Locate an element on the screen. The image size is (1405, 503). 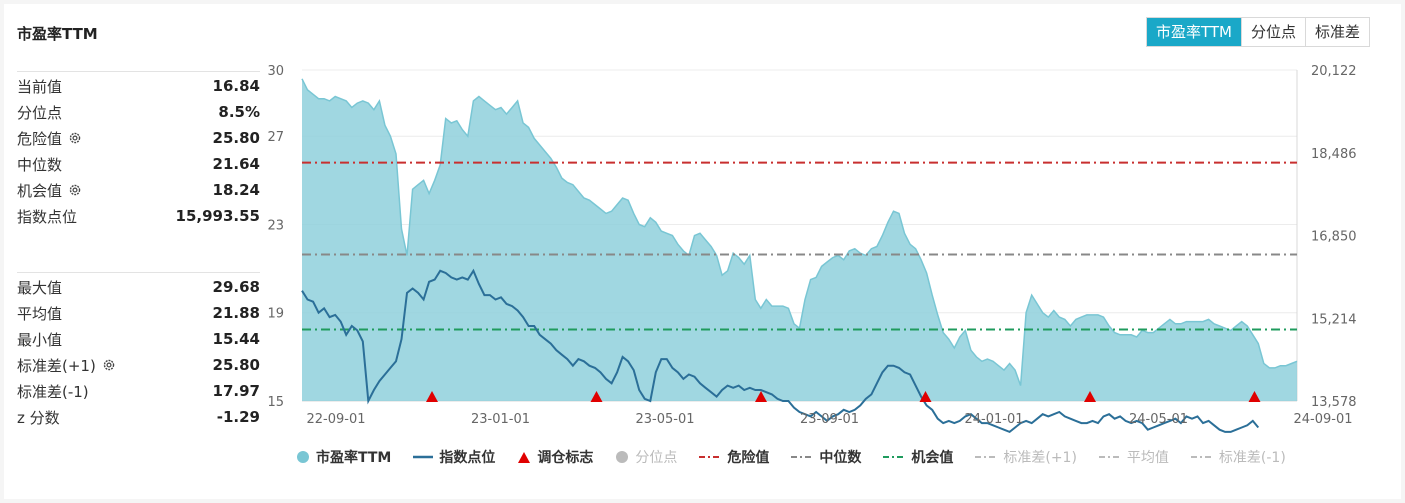
stat-row: 危险值 25.80 is located at coordinates (138, 138).